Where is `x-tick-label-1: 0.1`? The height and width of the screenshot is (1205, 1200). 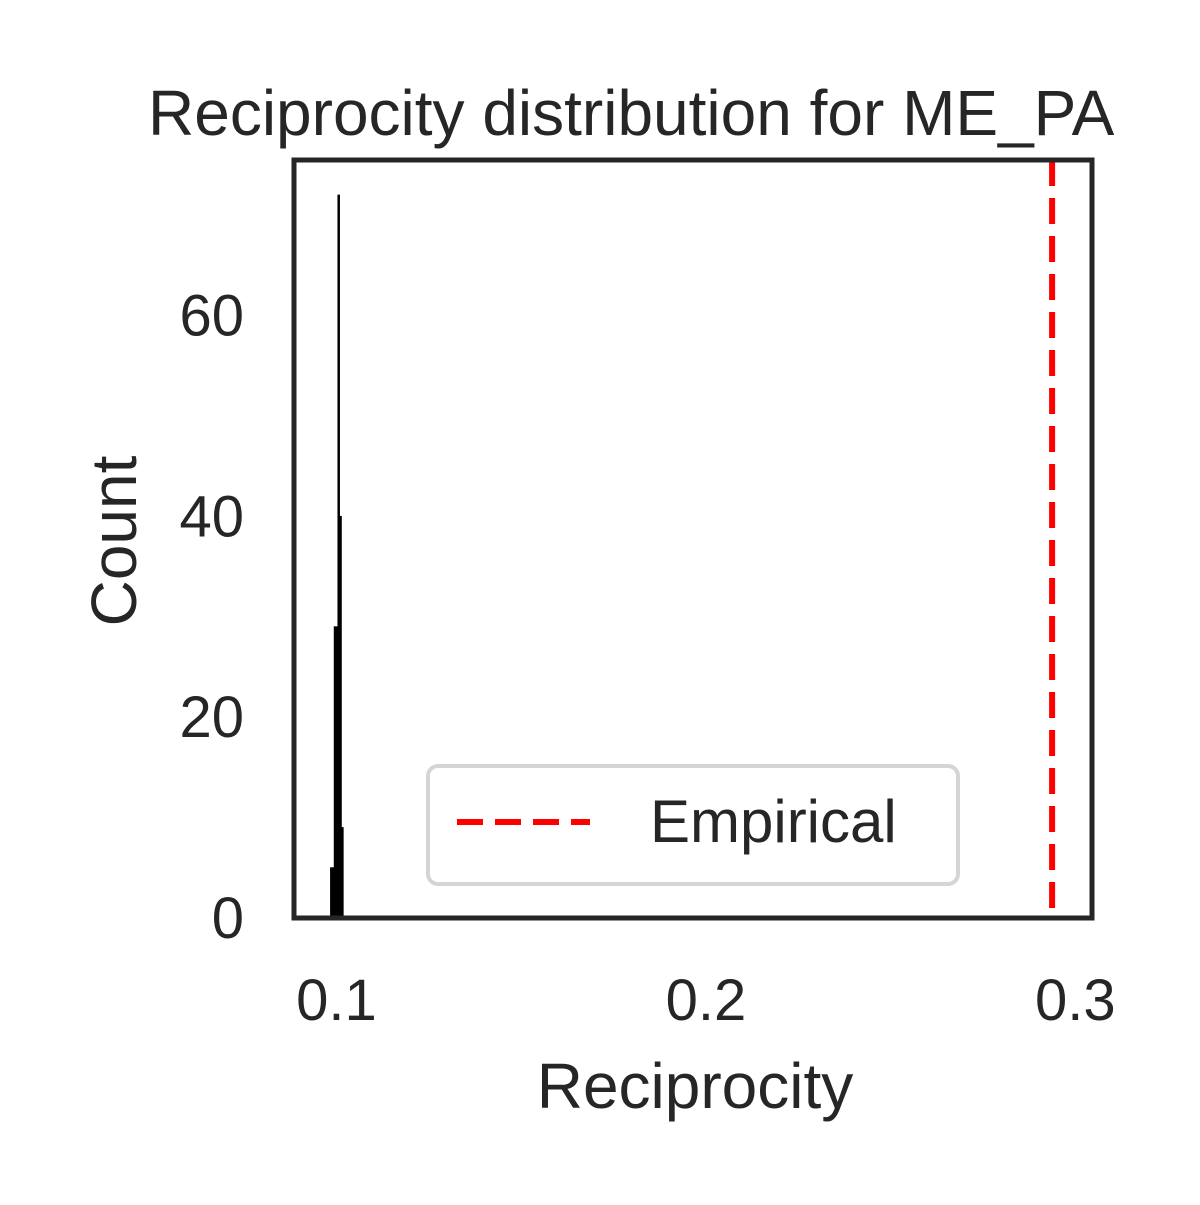 x-tick-label-1: 0.1 is located at coordinates (336, 1000).